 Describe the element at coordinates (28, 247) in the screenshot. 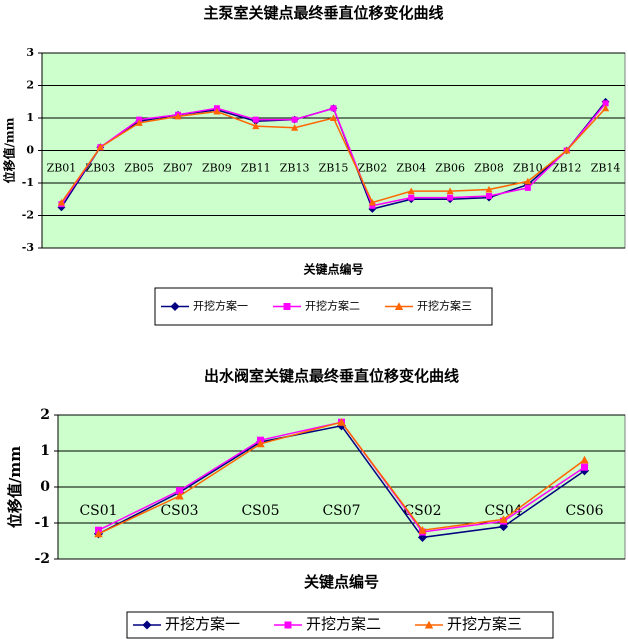

I see `y-tick-label: -3` at that location.